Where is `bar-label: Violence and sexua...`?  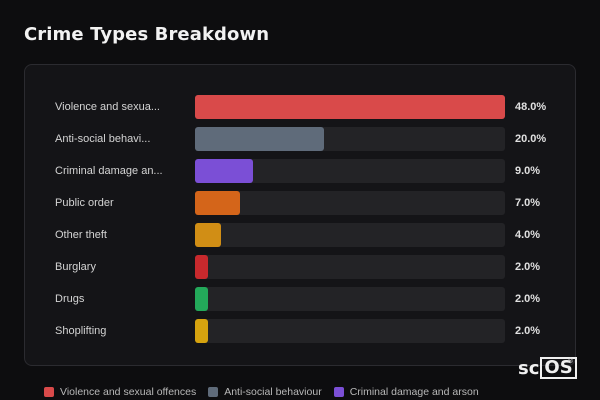
bar-label: Violence and sexua... is located at coordinates (107, 107).